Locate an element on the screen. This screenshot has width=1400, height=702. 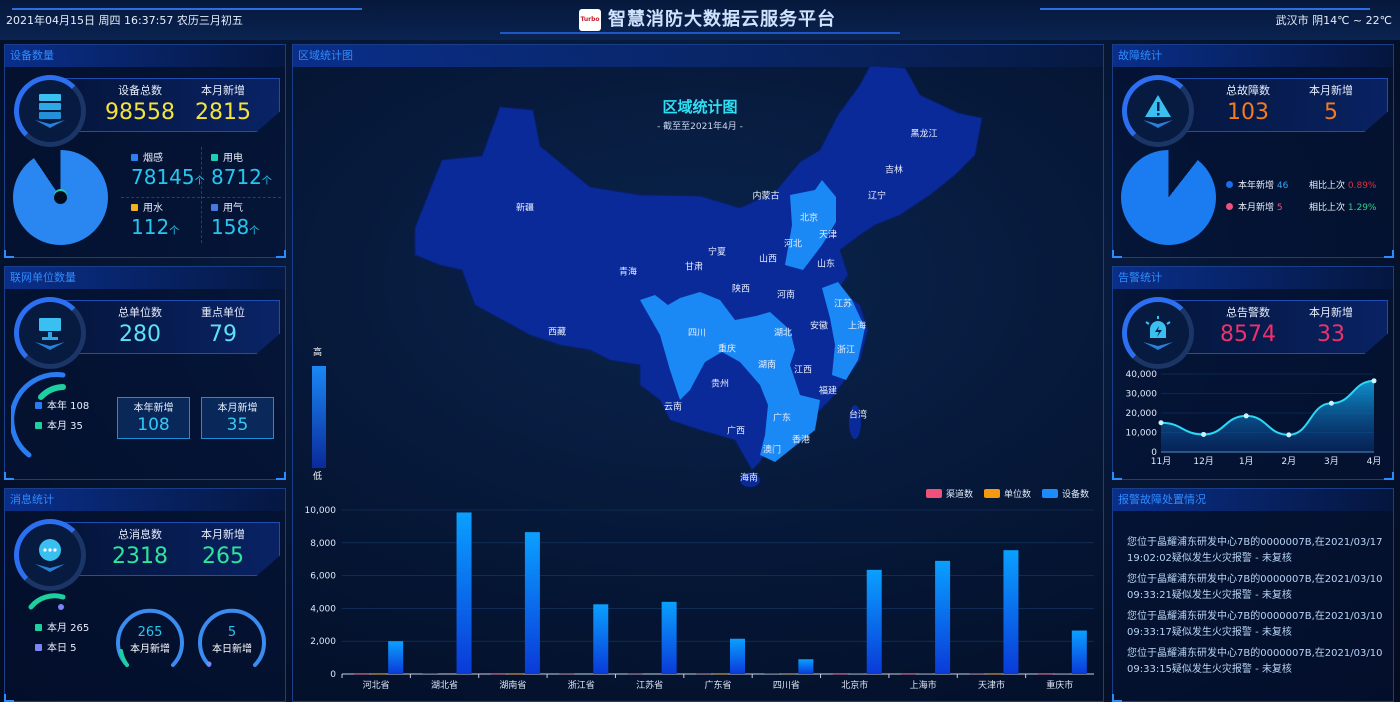
map-label: 西藏 is located at coordinates (557, 332).